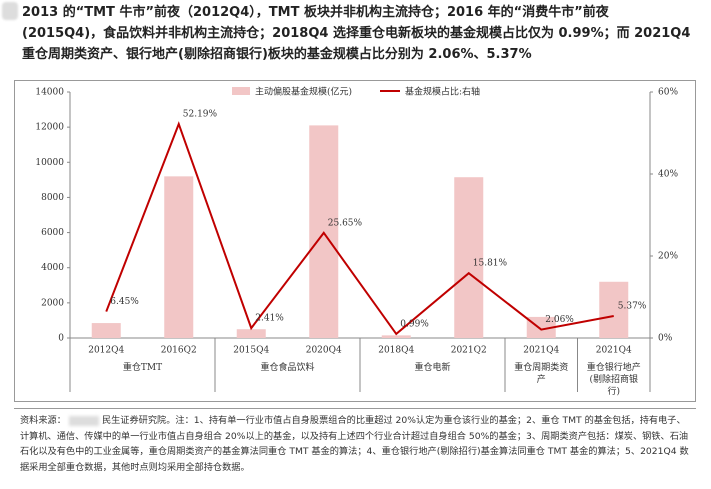  What do you see at coordinates (414, 324) in the screenshot?
I see `data-label: 0.99%` at bounding box center [414, 324].